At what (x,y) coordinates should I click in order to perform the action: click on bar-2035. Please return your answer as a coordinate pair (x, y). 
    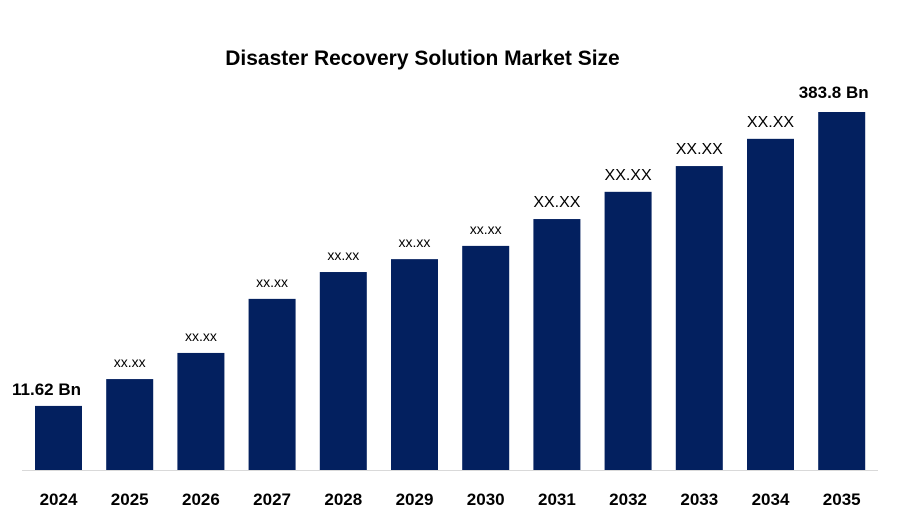
    Looking at the image, I should click on (842, 291).